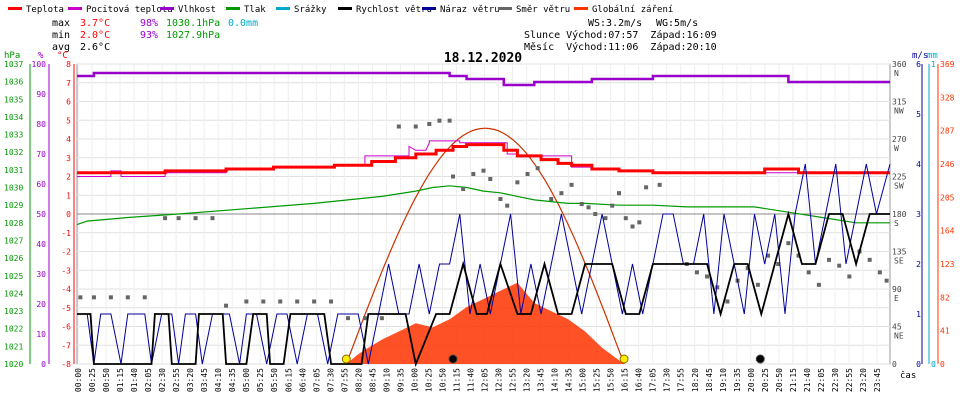 This screenshot has height=400, width=966. I want to click on radiation-tick: 328, so click(947, 97).